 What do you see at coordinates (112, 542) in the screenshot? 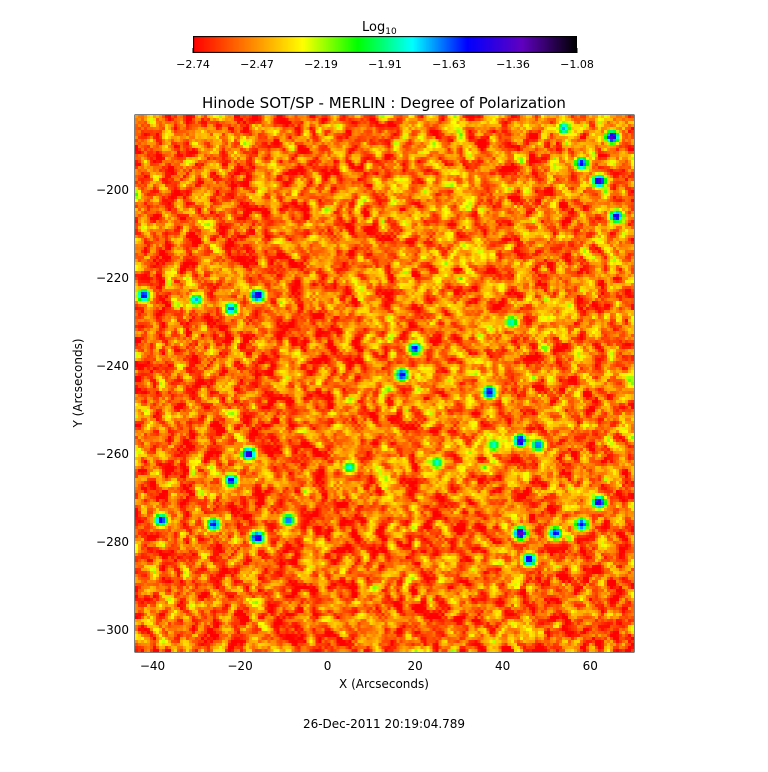
I see `y-tick-label: −280` at bounding box center [112, 542].